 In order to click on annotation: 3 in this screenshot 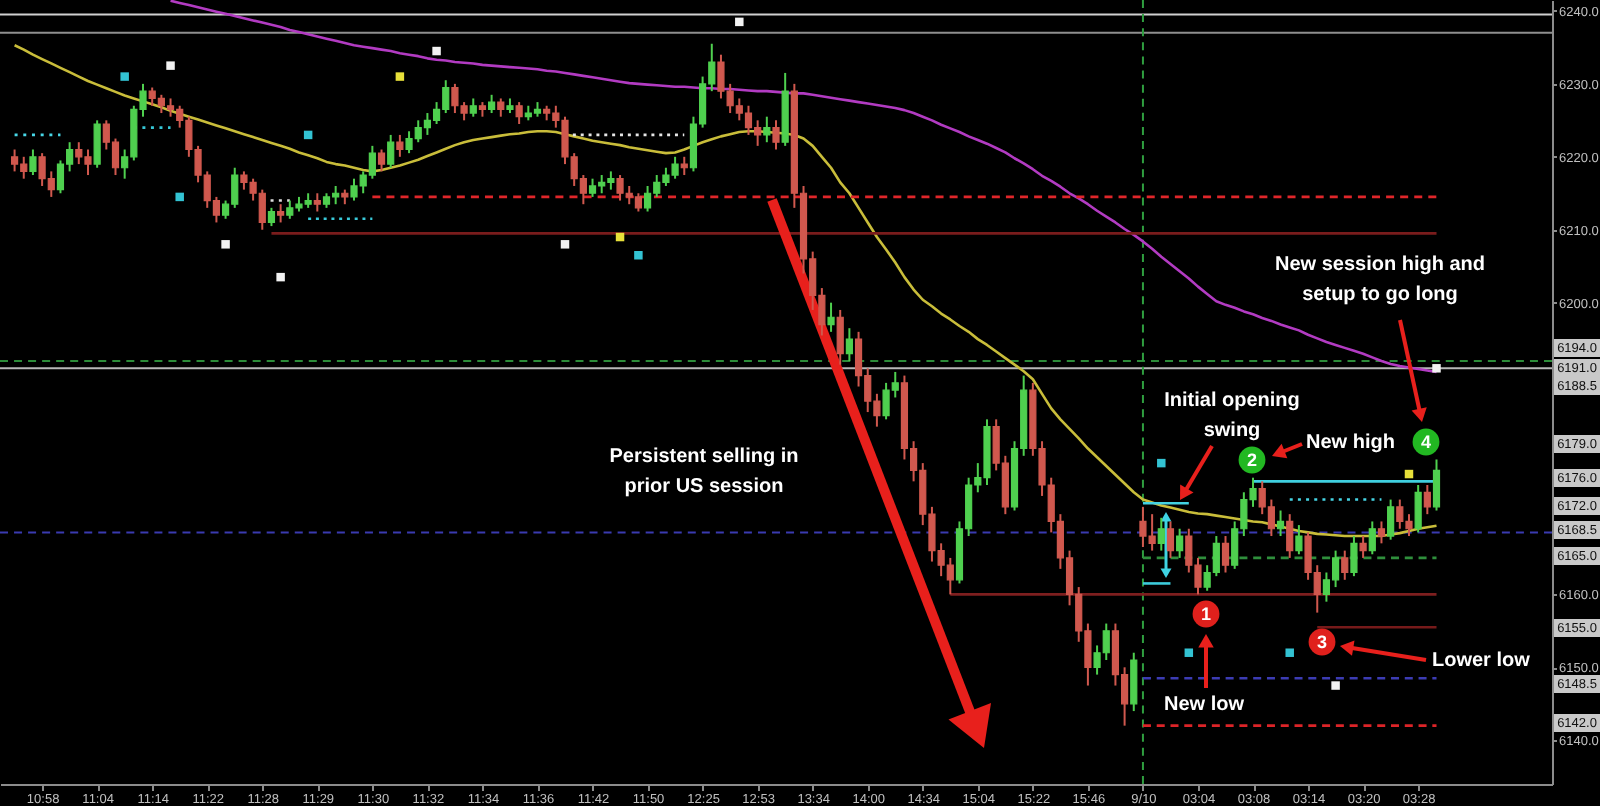, I will do `click(1322, 642)`.